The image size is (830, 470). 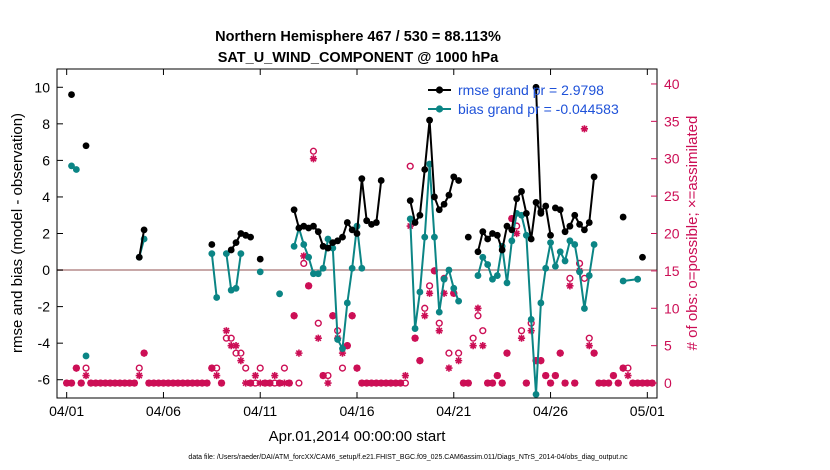 What do you see at coordinates (531, 90) in the screenshot?
I see `legend-label-rmse: rmse grand pr = 2.9798` at bounding box center [531, 90].